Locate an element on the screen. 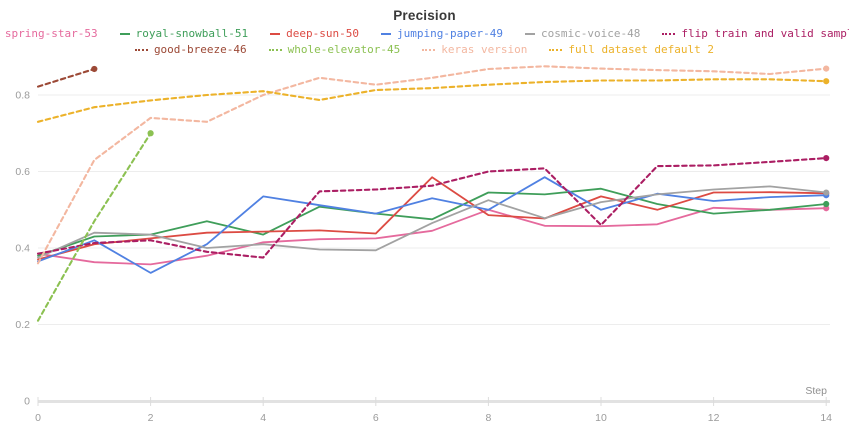  legend-label: deep-sun-50 is located at coordinates (323, 33).